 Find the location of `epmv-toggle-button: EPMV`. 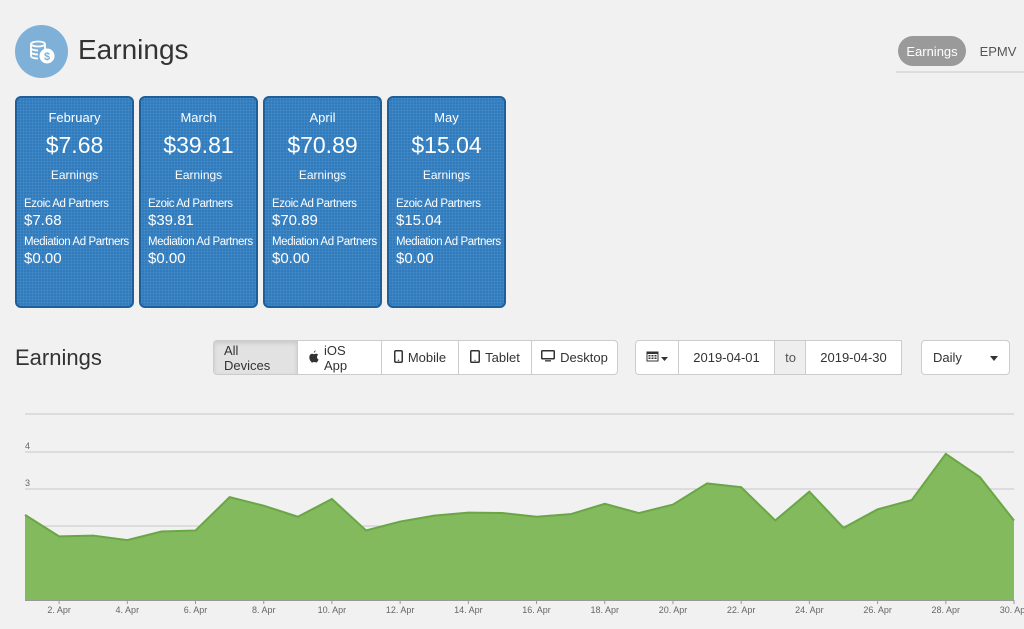

epmv-toggle-button: EPMV is located at coordinates (998, 51).